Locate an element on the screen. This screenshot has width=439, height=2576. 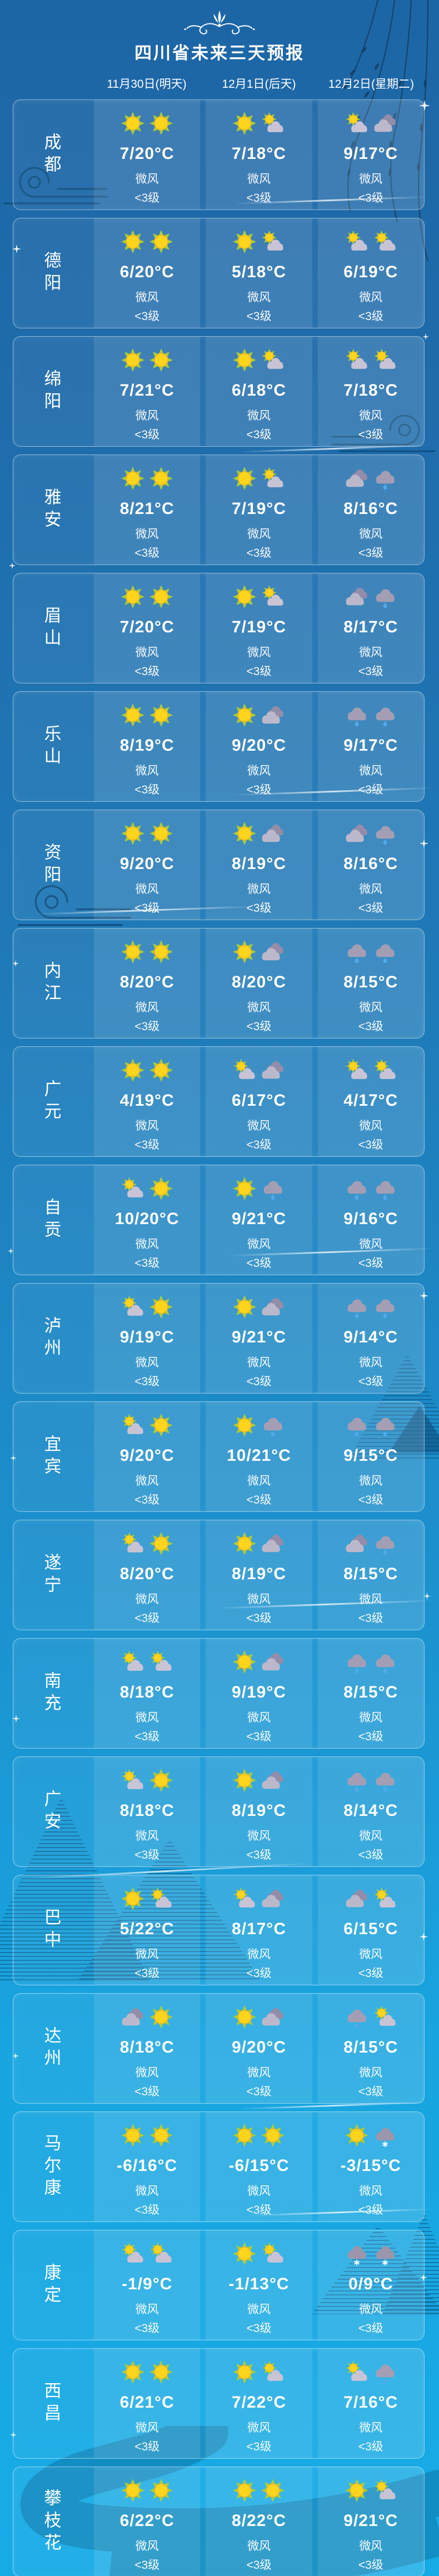
city-cell: 攀枝花 is located at coordinates (50, 2522).